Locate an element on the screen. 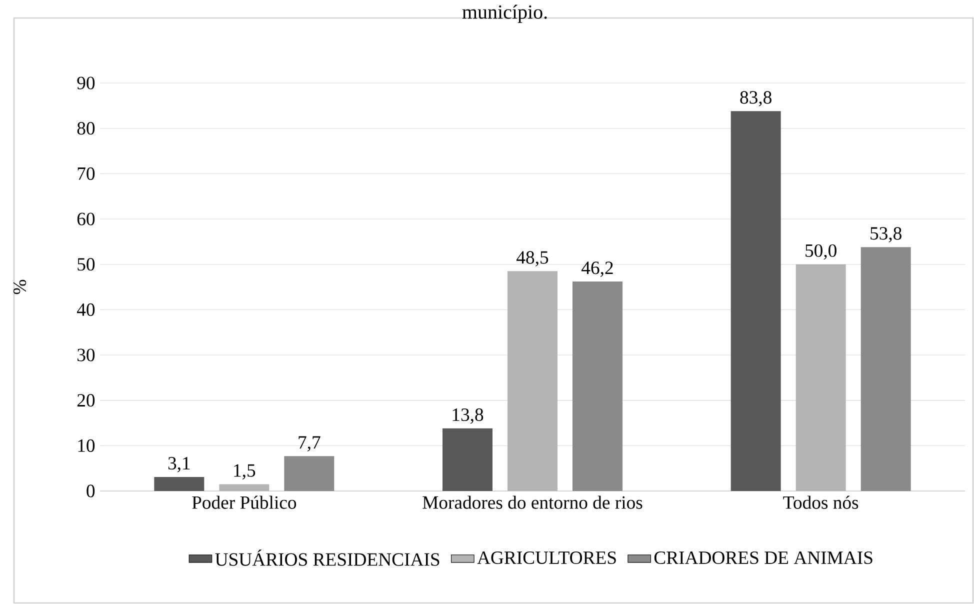 This screenshot has width=974, height=604. data-label: 53,8 is located at coordinates (886, 235).